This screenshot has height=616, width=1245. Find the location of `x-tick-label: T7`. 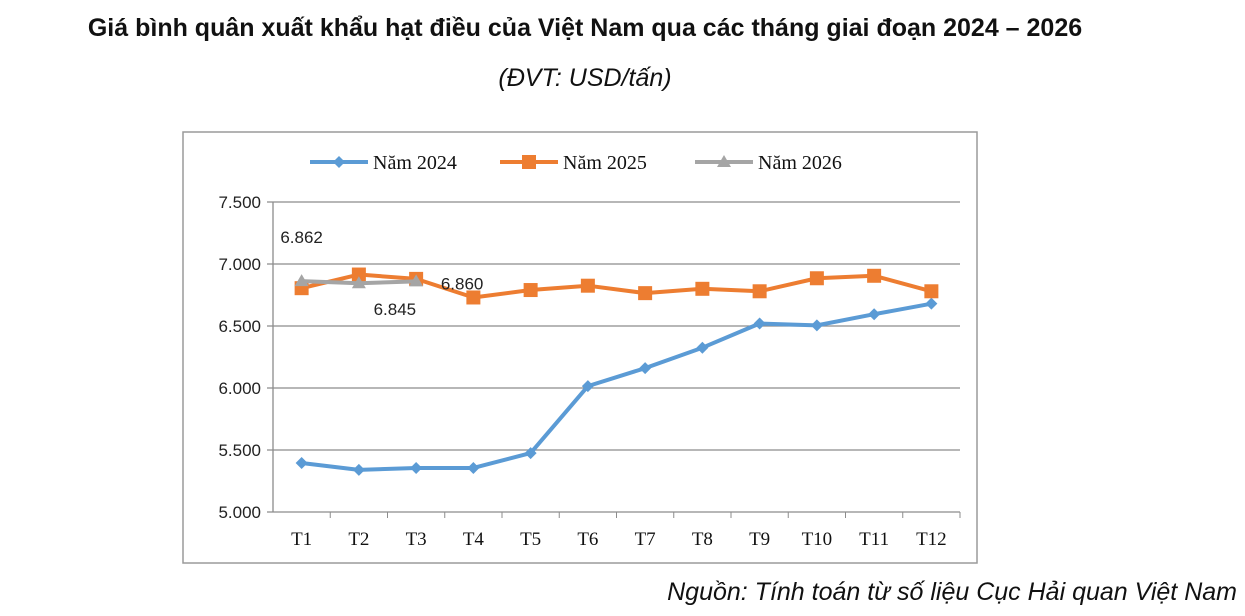

x-tick-label: T7 is located at coordinates (645, 539).